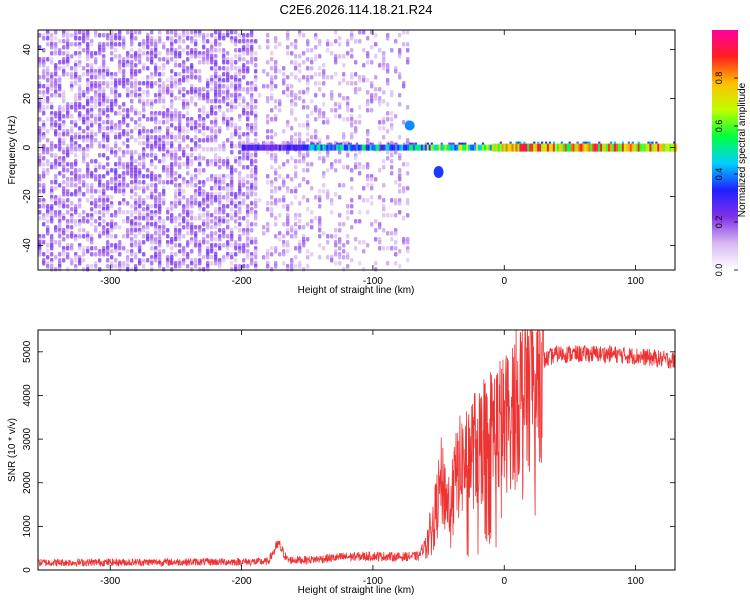 This screenshot has height=605, width=750. I want to click on colorbar-tick-label: 0.0, so click(719, 270).